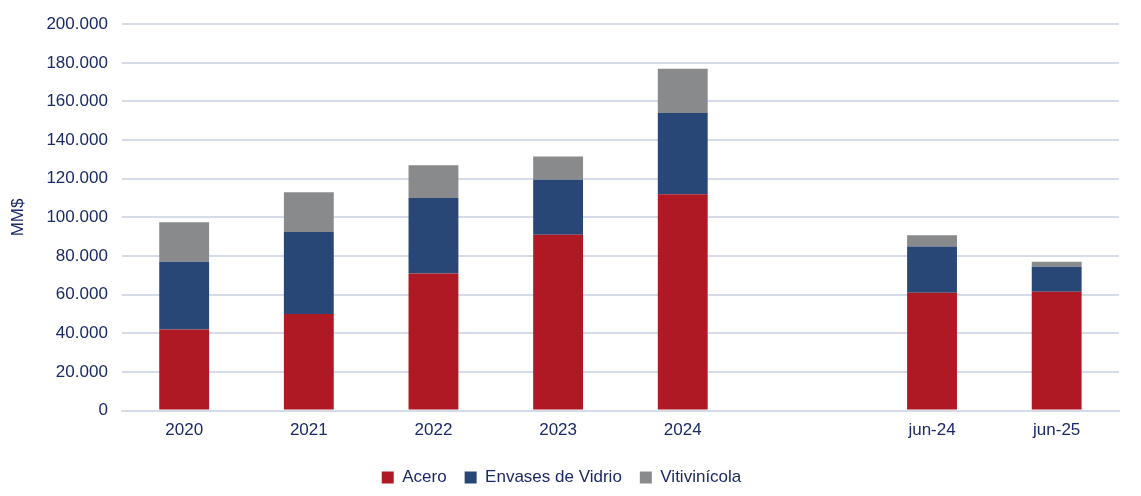  I want to click on y-tick-label: 40.000, so click(81, 333).